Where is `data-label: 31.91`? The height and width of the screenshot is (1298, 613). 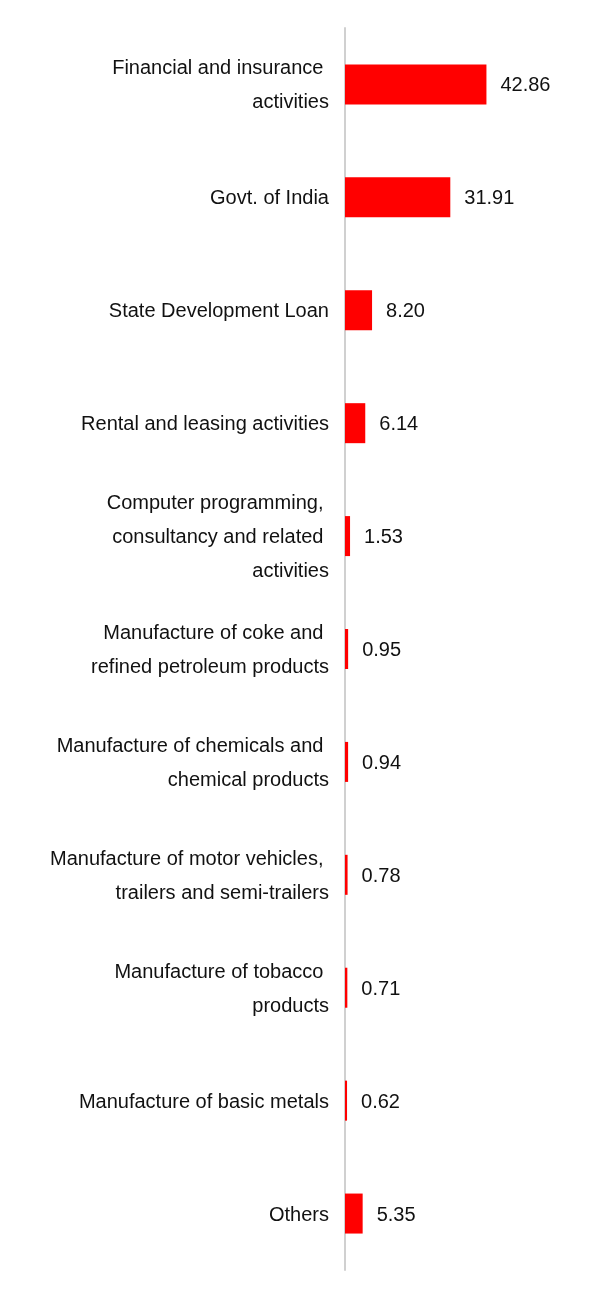 data-label: 31.91 is located at coordinates (489, 197).